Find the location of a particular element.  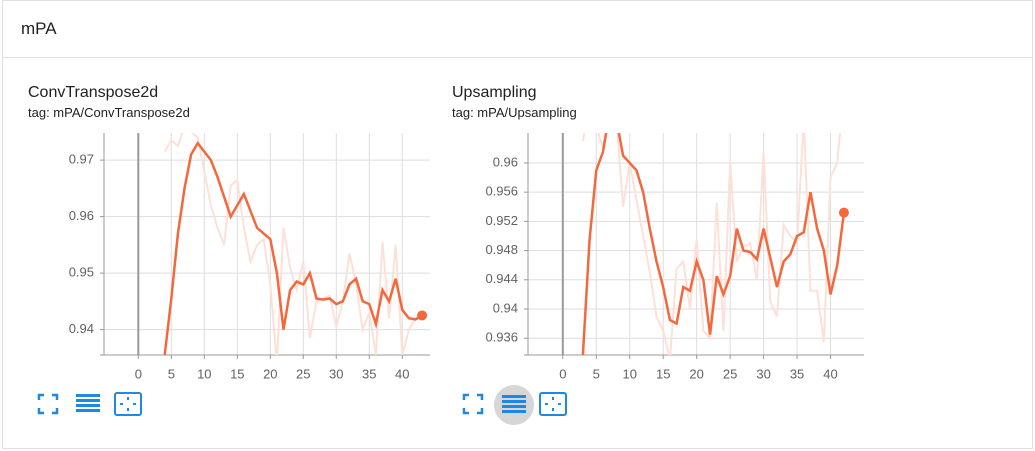

card-tag: tag: mPA/Upsampling is located at coordinates (514, 112).